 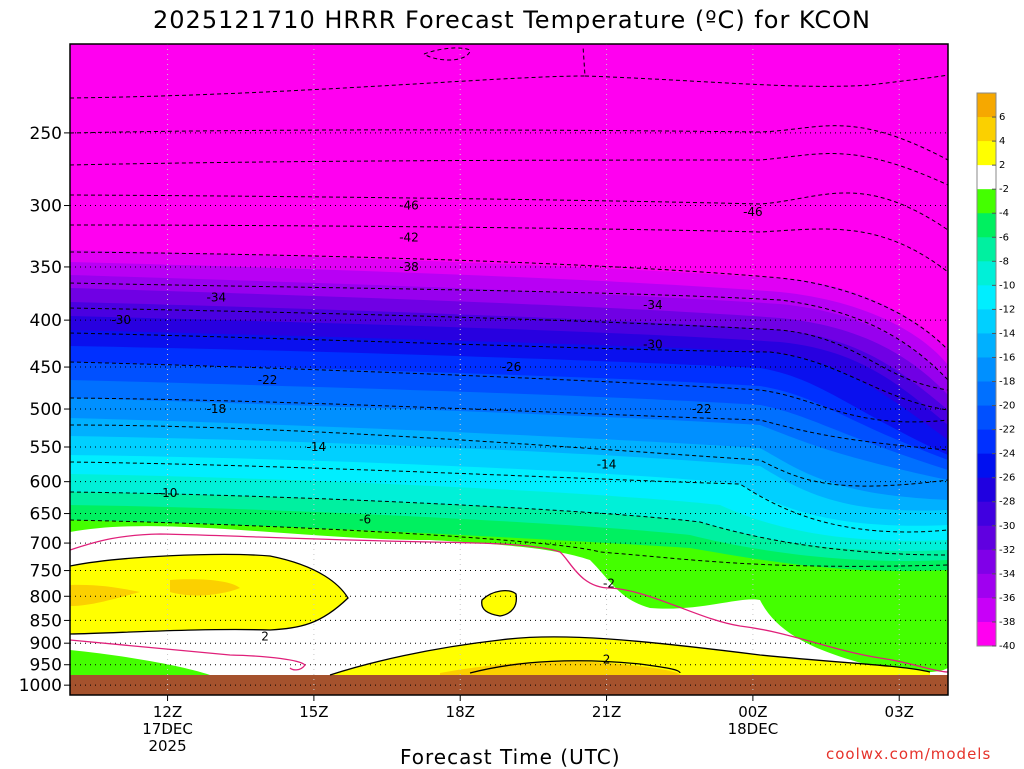 What do you see at coordinates (509, 455) in the screenshot?
I see `contour-minus14` at bounding box center [509, 455].